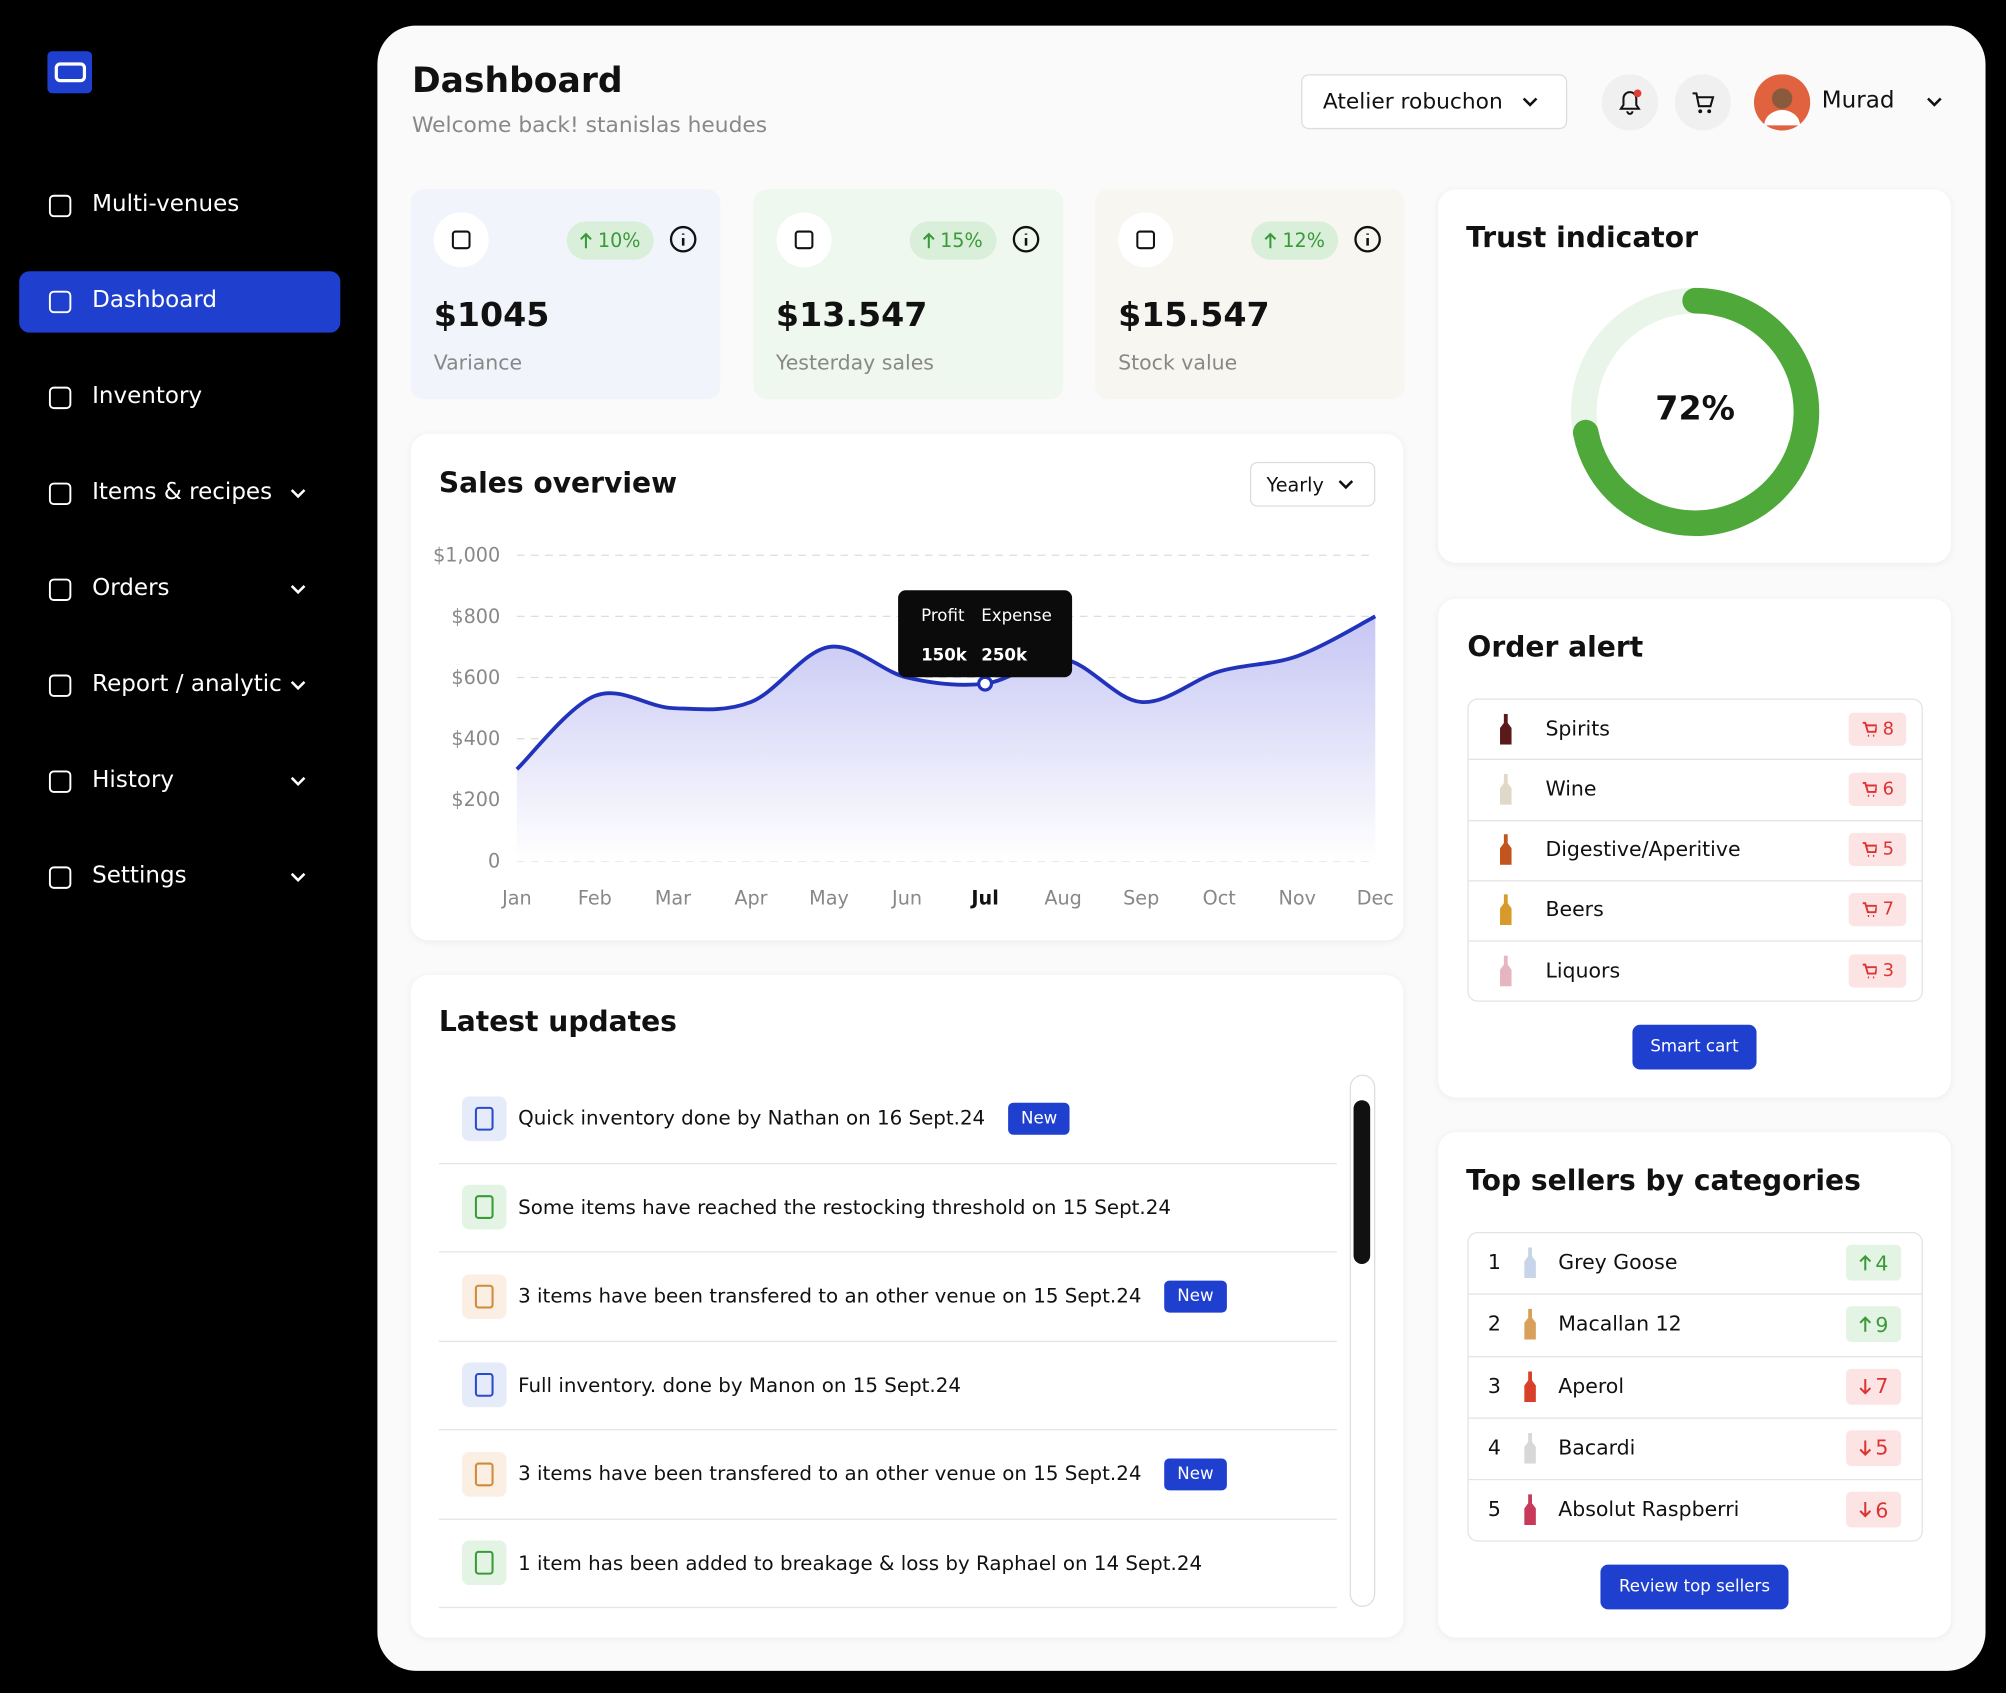  What do you see at coordinates (1574, 909) in the screenshot?
I see `alert-name: Beers` at bounding box center [1574, 909].